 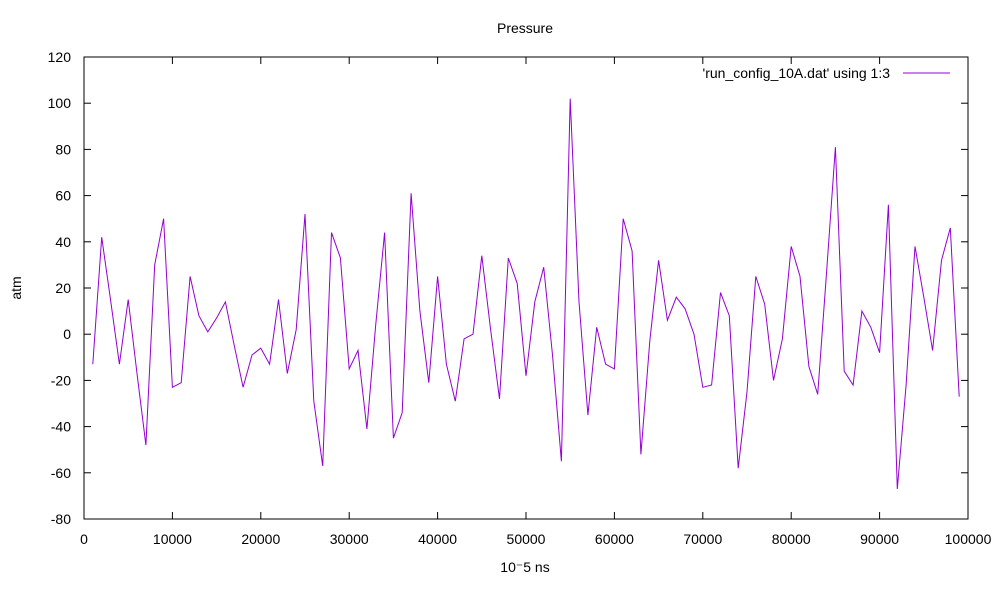 I want to click on x-tick-label: 80000, so click(x=791, y=539).